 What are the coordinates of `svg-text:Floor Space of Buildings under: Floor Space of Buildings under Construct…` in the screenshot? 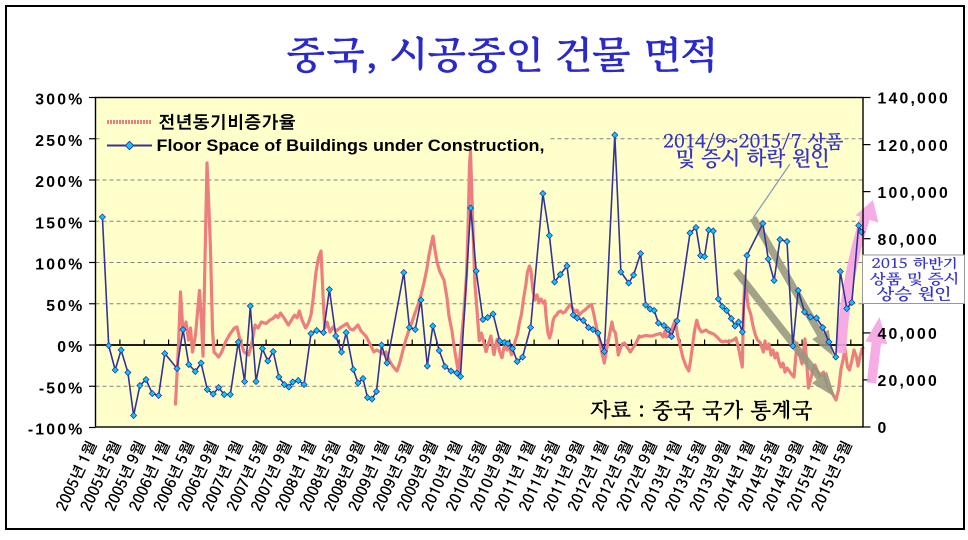 It's located at (351, 145).